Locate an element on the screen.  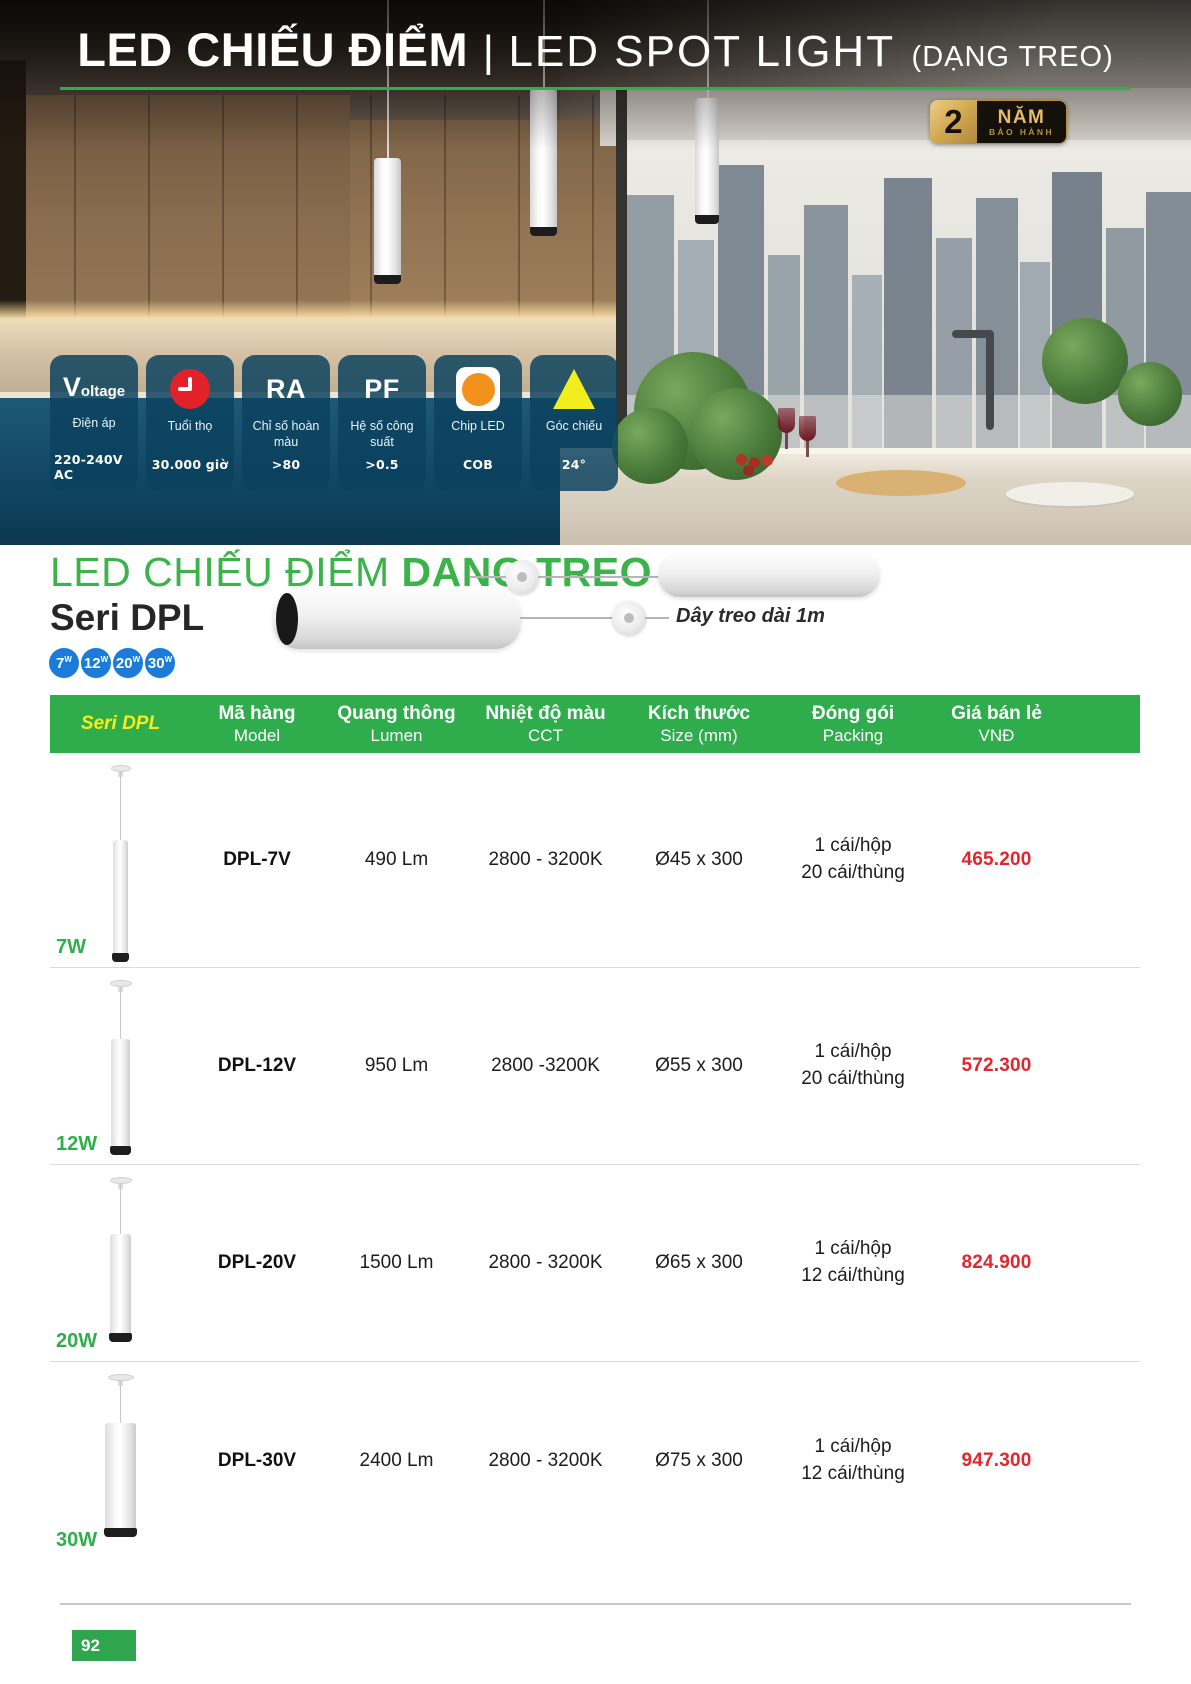
watt-label: 12W is located at coordinates (77, 1144).